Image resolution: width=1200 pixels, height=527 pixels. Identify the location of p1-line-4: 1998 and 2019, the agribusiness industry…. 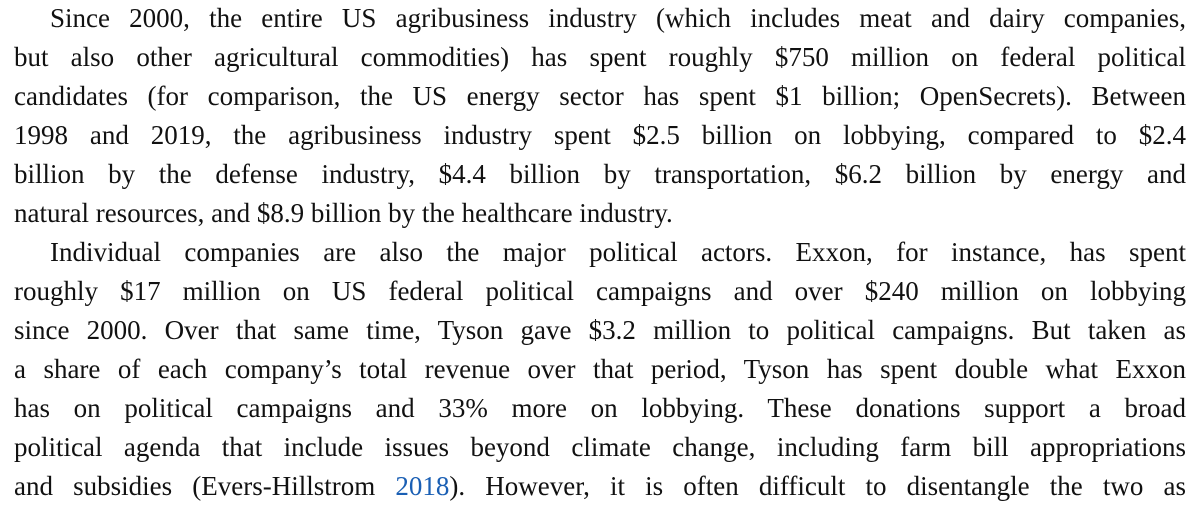
(600, 135).